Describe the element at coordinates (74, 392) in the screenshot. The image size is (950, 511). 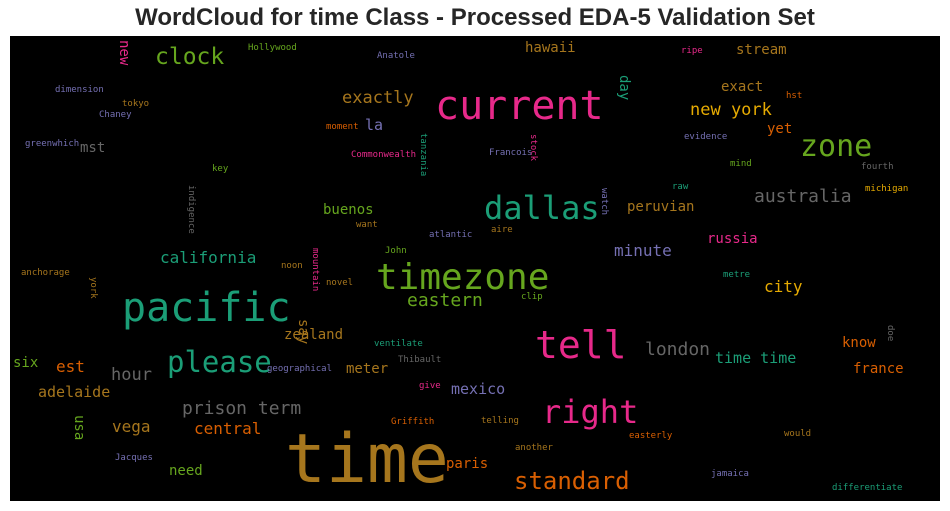
I see `wordcloud-word: adelaide` at that location.